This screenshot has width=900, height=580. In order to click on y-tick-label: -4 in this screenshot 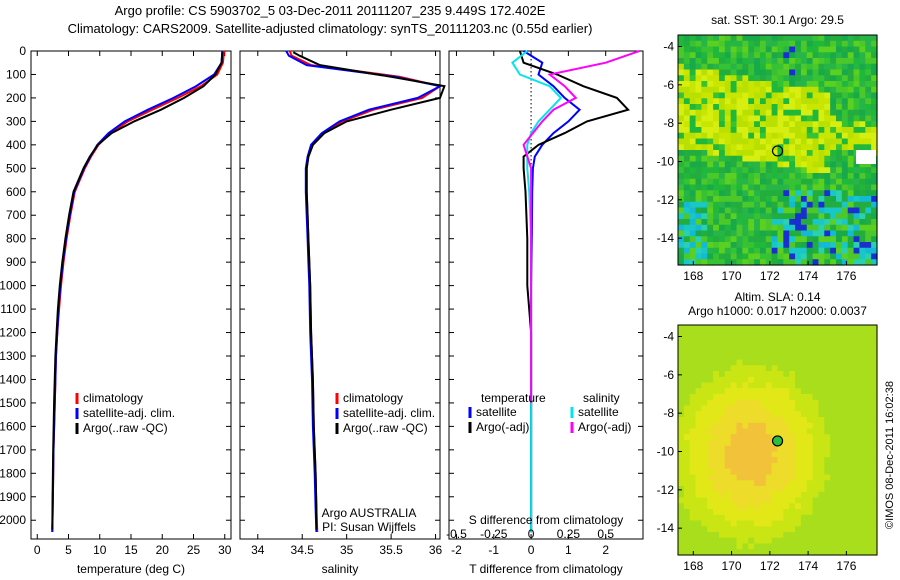, I will do `click(668, 47)`.